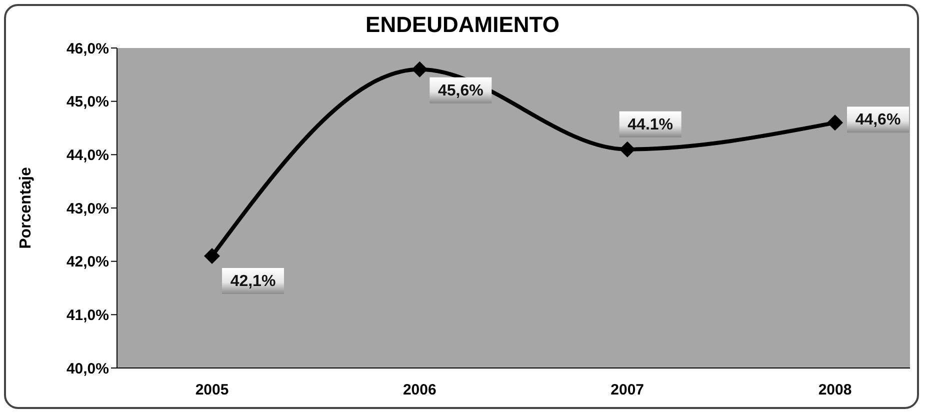 This screenshot has width=925, height=415. What do you see at coordinates (87, 315) in the screenshot?
I see `y-tick-label: 41,0%` at bounding box center [87, 315].